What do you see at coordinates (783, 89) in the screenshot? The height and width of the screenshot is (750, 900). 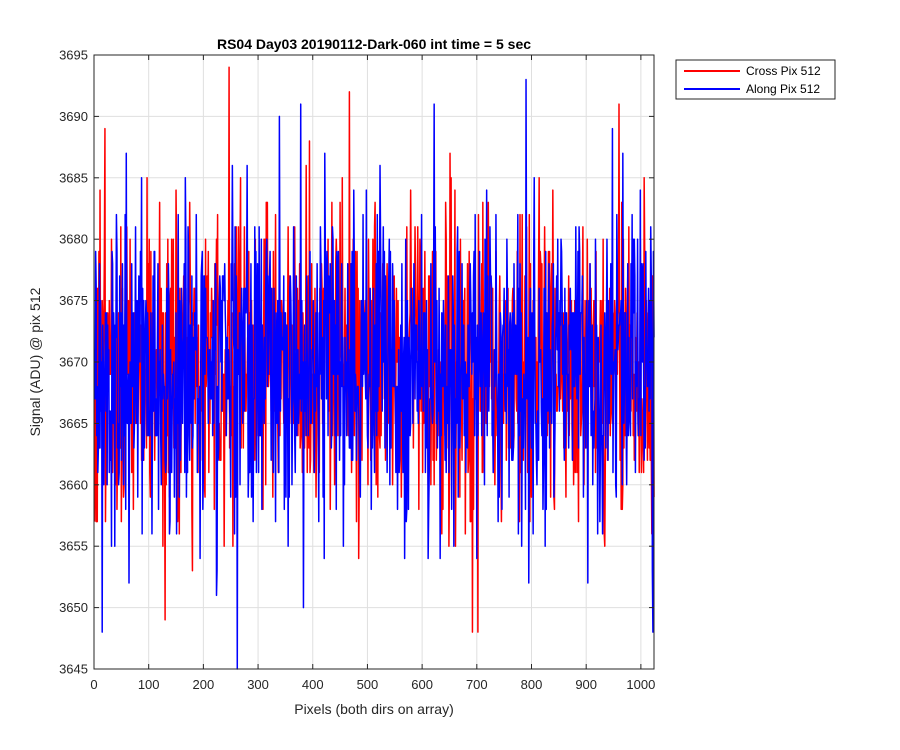 I see `legend-label-along-pix-512: Along Pix 512` at bounding box center [783, 89].